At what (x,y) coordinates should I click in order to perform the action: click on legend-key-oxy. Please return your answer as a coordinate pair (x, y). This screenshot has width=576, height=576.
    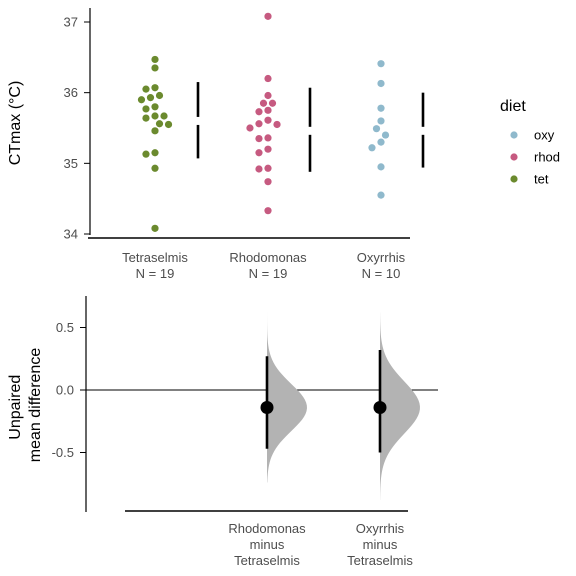
    Looking at the image, I should click on (514, 135).